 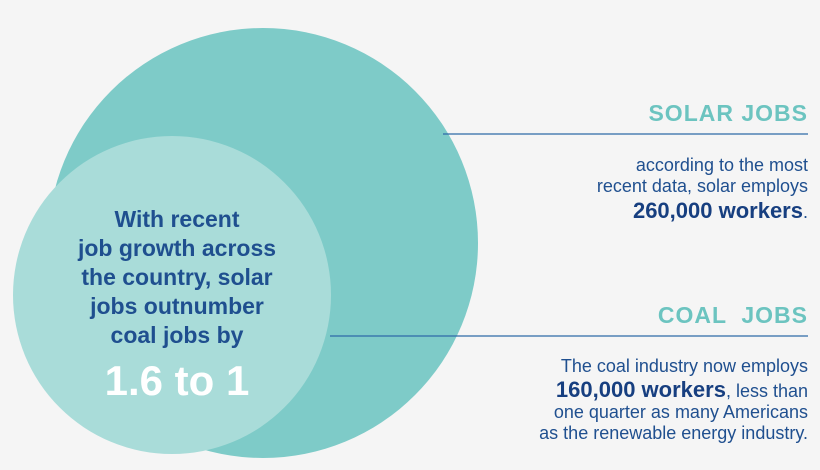 I want to click on center-line-1: With recent, so click(x=177, y=219).